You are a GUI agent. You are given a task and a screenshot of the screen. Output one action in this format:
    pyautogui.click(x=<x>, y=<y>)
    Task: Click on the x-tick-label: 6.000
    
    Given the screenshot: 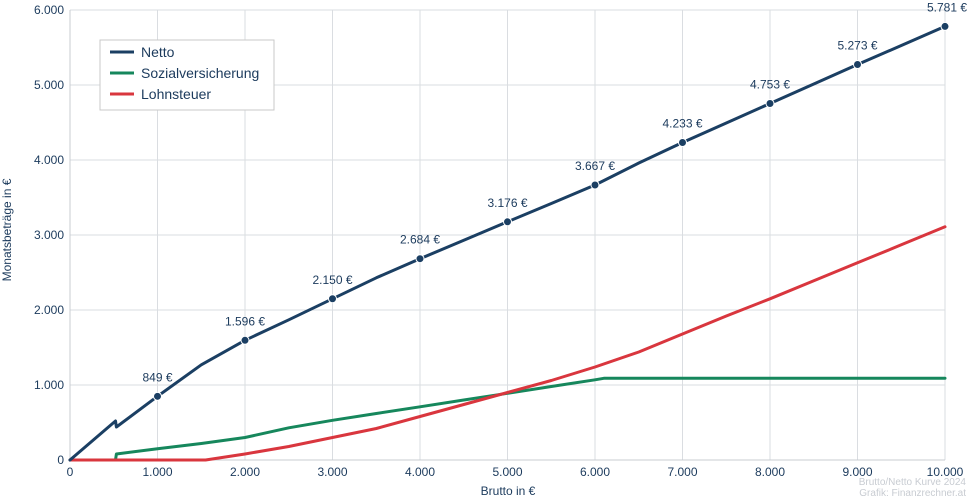 What is the action you would take?
    pyautogui.click(x=595, y=472)
    